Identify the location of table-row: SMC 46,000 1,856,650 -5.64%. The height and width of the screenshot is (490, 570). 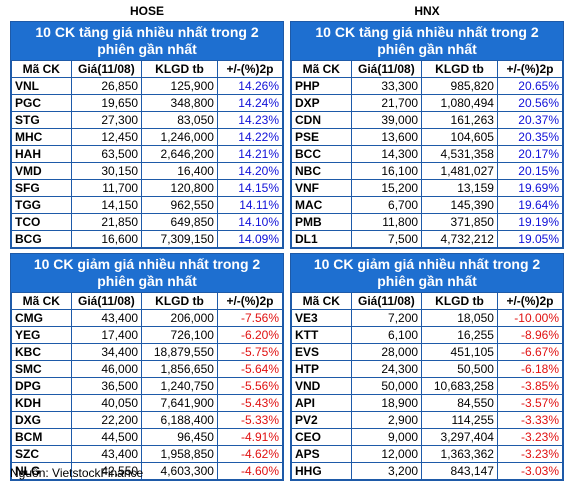
(147, 369).